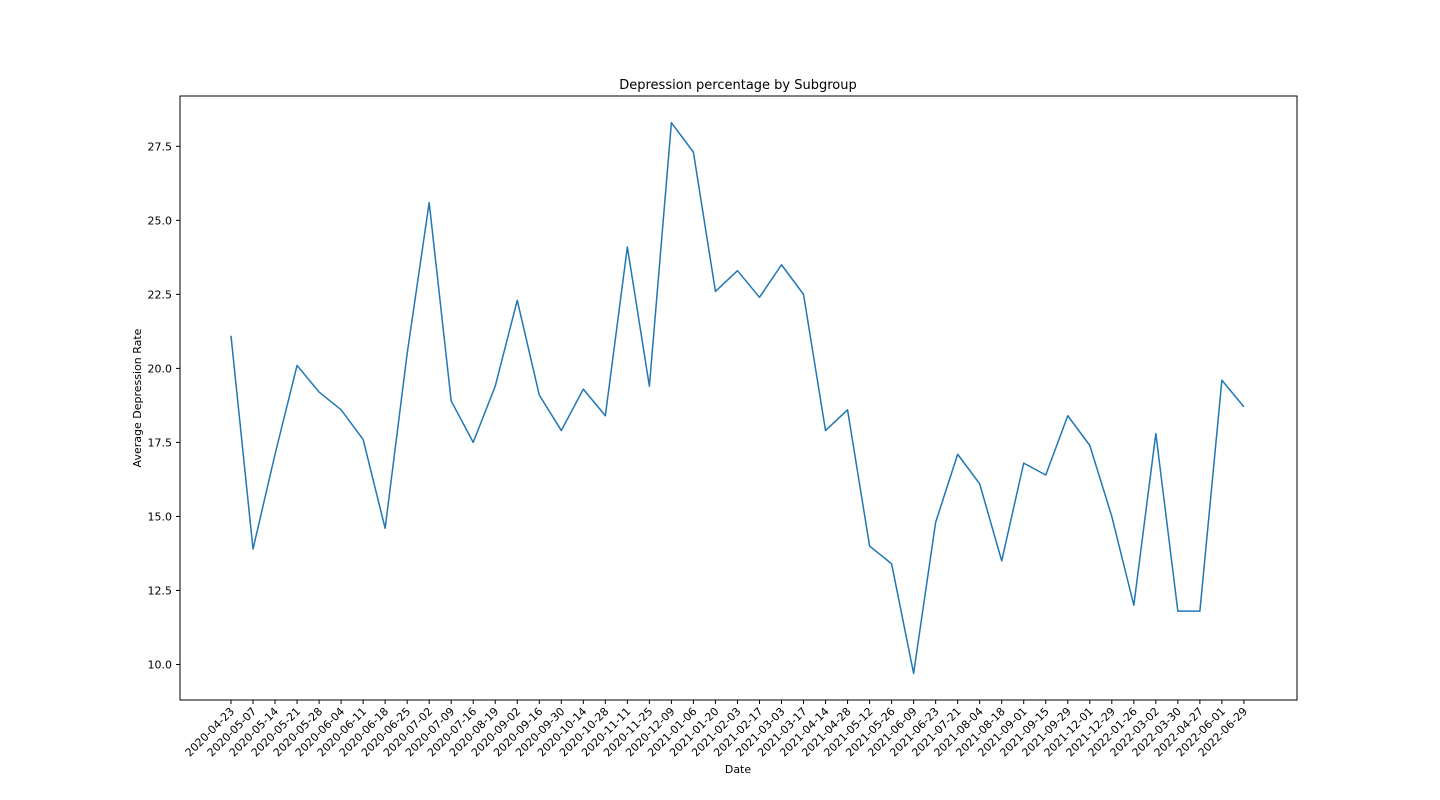 The height and width of the screenshot is (800, 1440). What do you see at coordinates (160, 664) in the screenshot?
I see `y-tick-label: 10.0` at bounding box center [160, 664].